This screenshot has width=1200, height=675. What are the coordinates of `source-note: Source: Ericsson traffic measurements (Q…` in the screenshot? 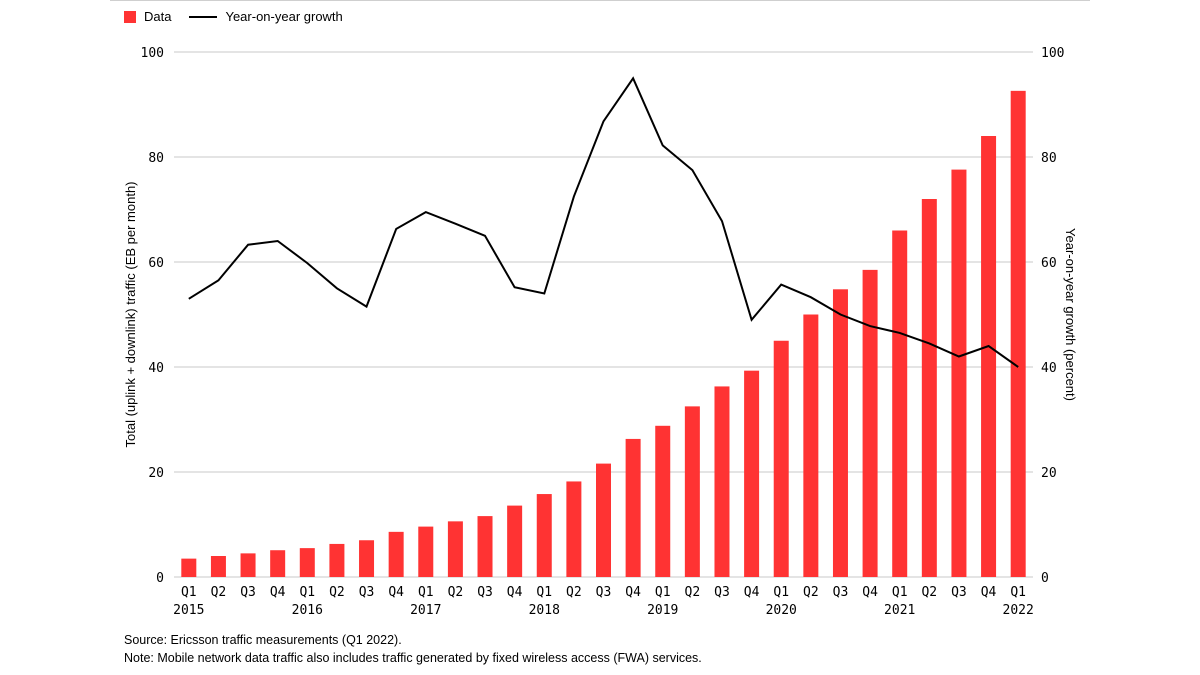 It's located at (263, 640).